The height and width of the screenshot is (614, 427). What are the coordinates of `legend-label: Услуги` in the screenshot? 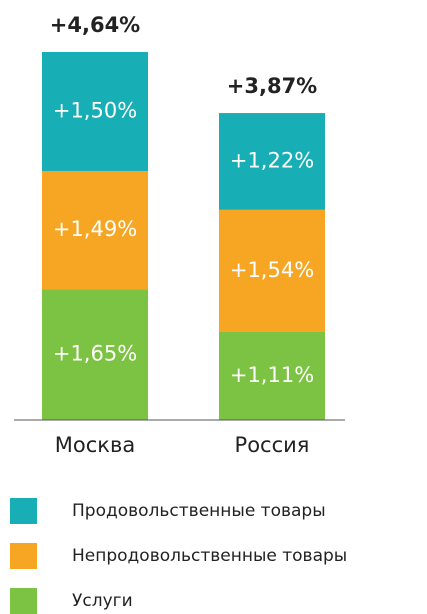 It's located at (102, 601).